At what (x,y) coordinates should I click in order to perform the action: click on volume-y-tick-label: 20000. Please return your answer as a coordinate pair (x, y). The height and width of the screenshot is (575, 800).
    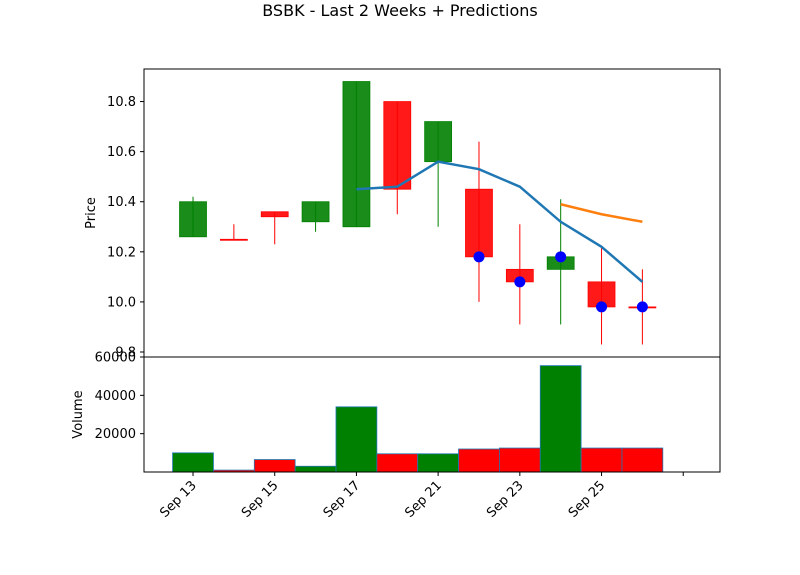
    Looking at the image, I should click on (115, 434).